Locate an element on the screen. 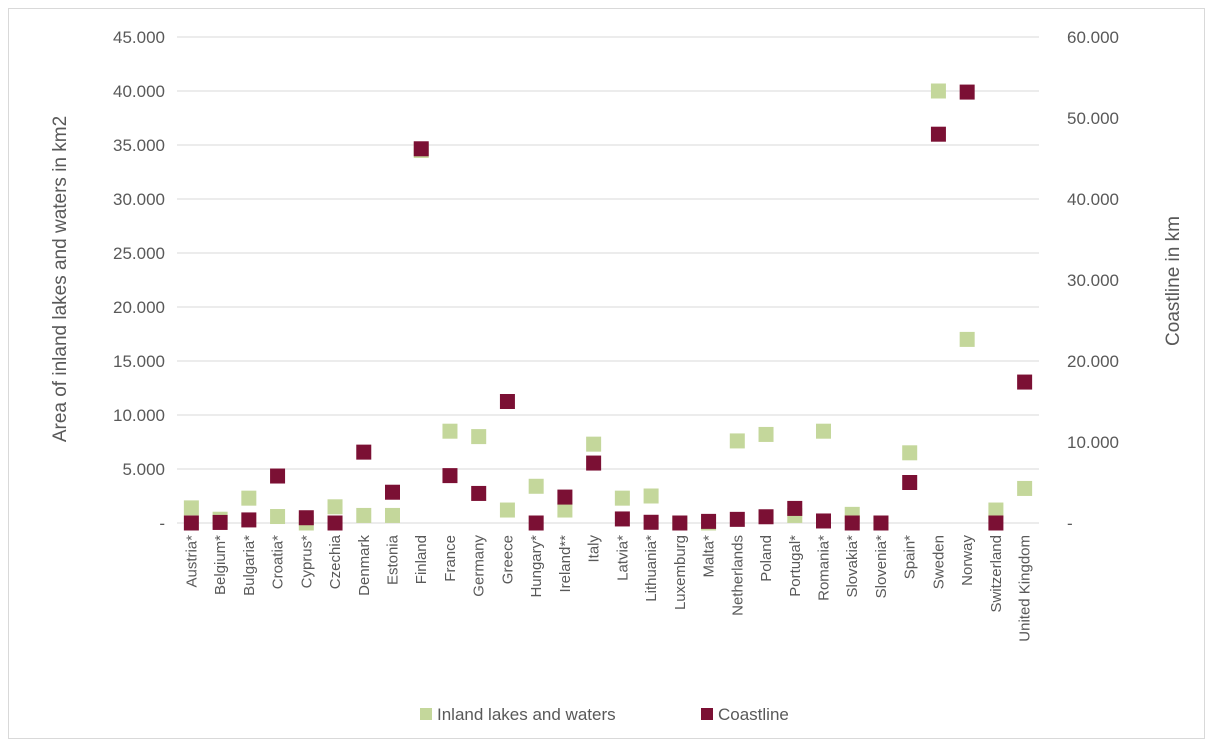  left-tick-label: 10.000 is located at coordinates (139, 415).